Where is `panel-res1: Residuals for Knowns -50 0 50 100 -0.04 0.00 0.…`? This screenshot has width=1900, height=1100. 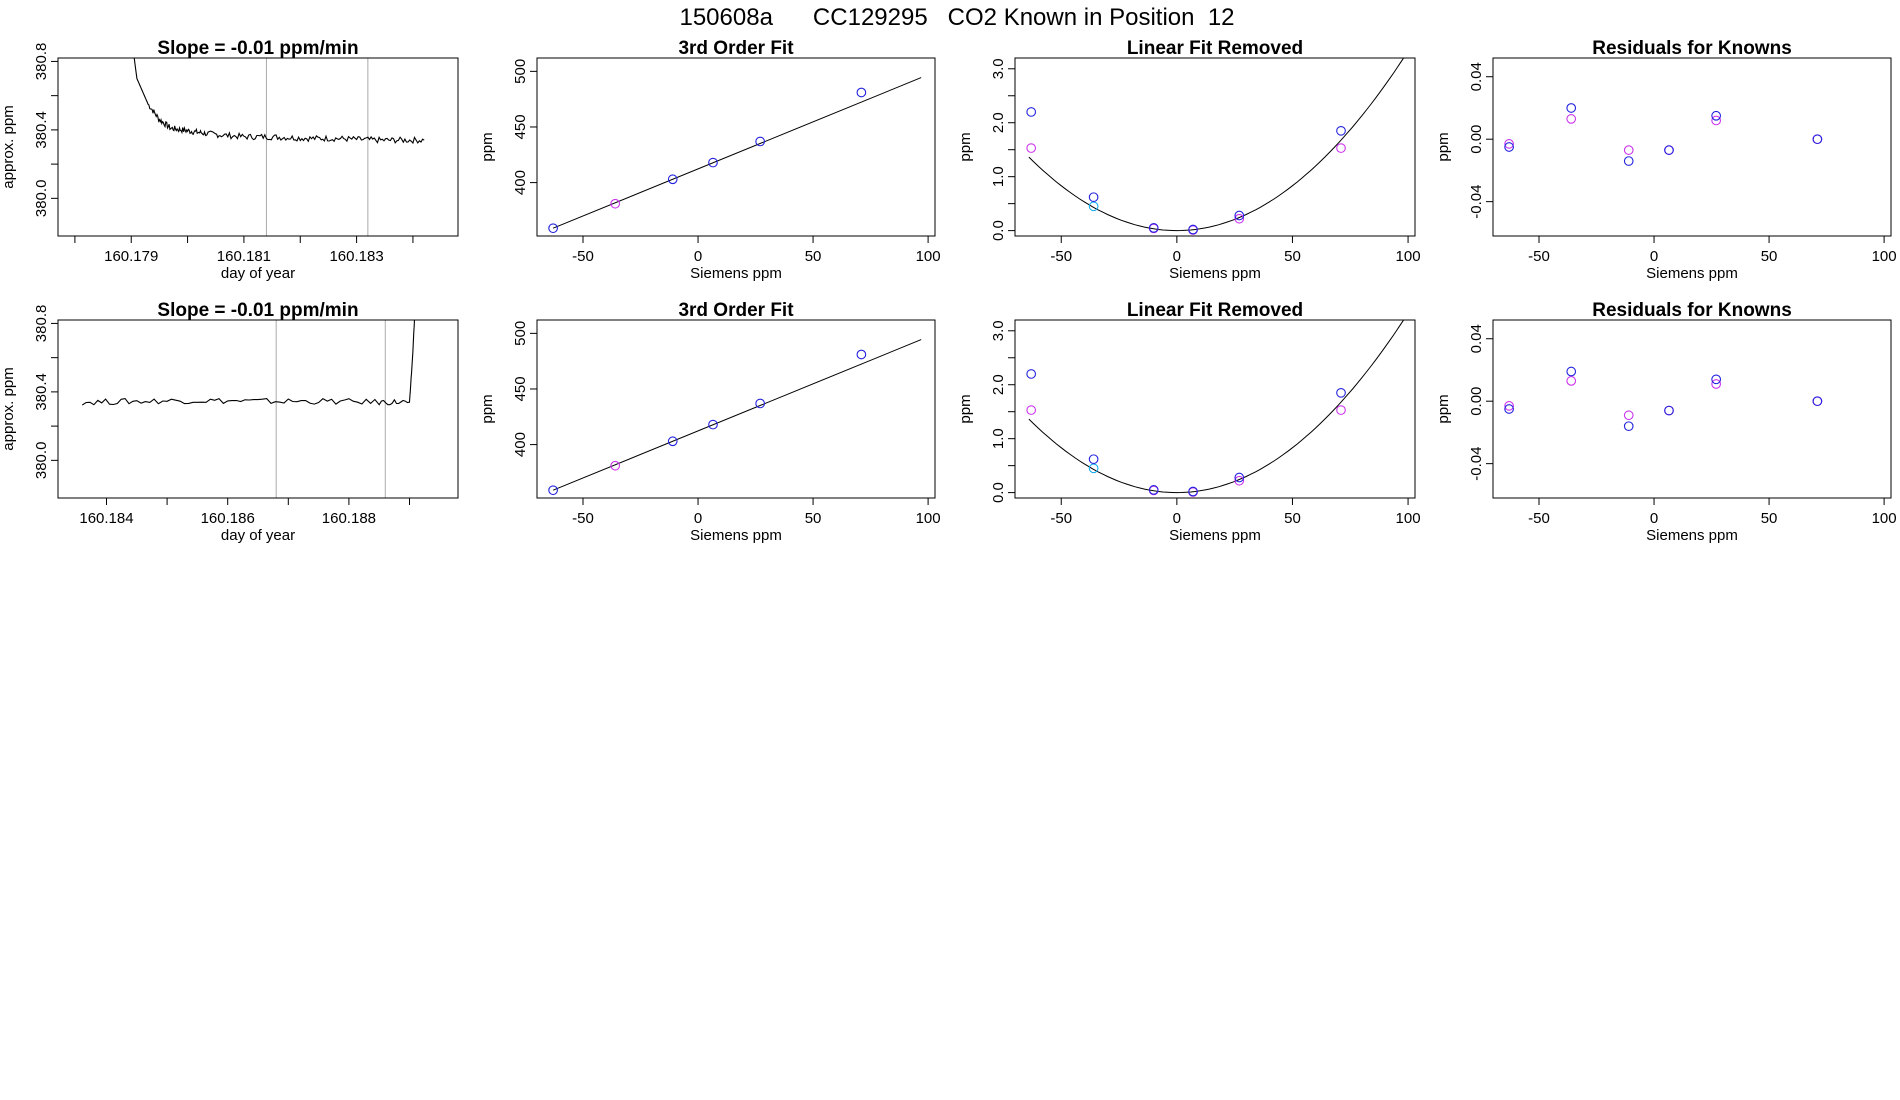
panel-res1: Residuals for Knowns -50 0 50 100 -0.04 0.00 0.… is located at coordinates (1666, 160).